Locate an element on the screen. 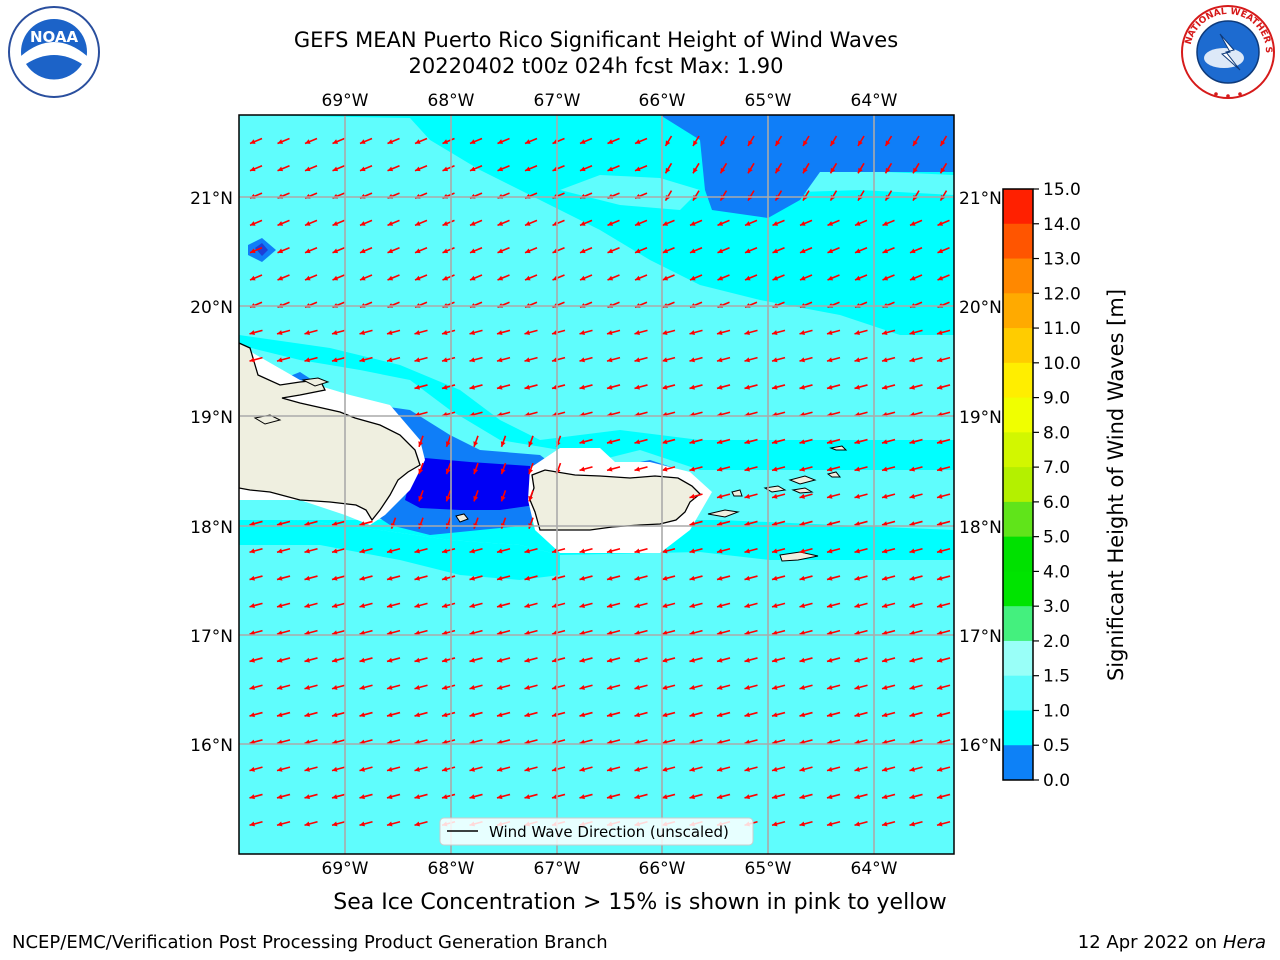 Image resolution: width=1280 pixels, height=960 pixels. lat-label: 21°N is located at coordinates (211, 199).